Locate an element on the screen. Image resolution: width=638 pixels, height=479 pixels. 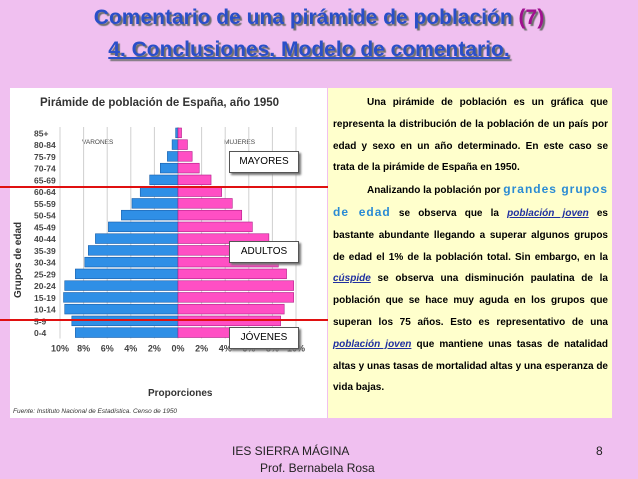
poblacion-joven-term-2: población joven is located at coordinates (372, 344).